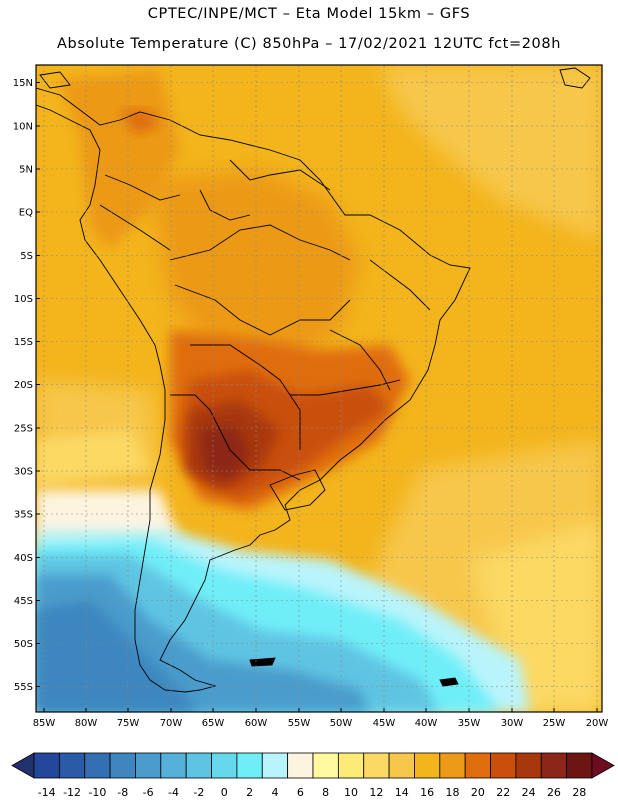 Image resolution: width=618 pixels, height=800 pixels. Describe the element at coordinates (23, 429) in the screenshot. I see `lat-label-25s: 25S` at that location.